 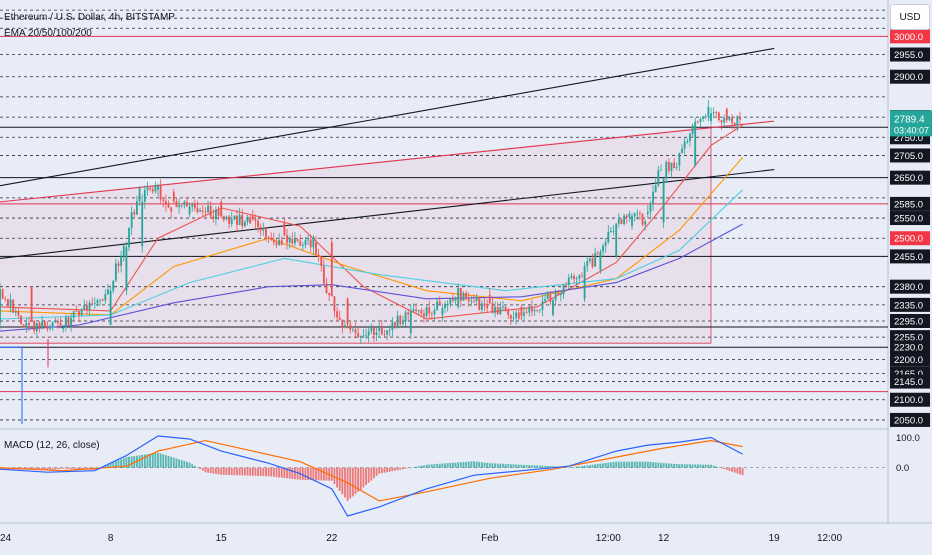 What do you see at coordinates (48, 33) in the screenshot?
I see `ema-legend: EMA 20/50/100/200` at bounding box center [48, 33].